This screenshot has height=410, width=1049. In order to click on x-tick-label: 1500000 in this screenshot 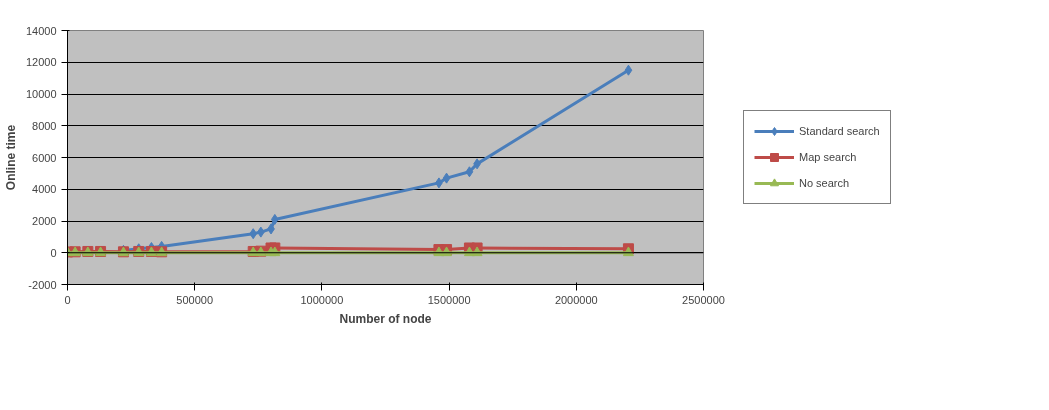, I will do `click(449, 299)`.